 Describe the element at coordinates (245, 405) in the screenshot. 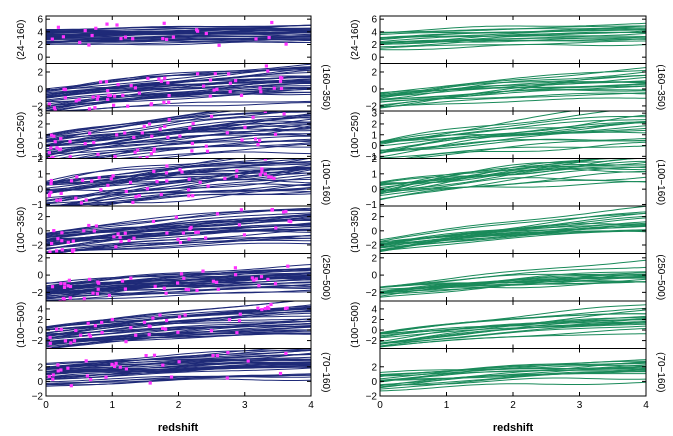

I see `left-xtick-label: 3` at that location.